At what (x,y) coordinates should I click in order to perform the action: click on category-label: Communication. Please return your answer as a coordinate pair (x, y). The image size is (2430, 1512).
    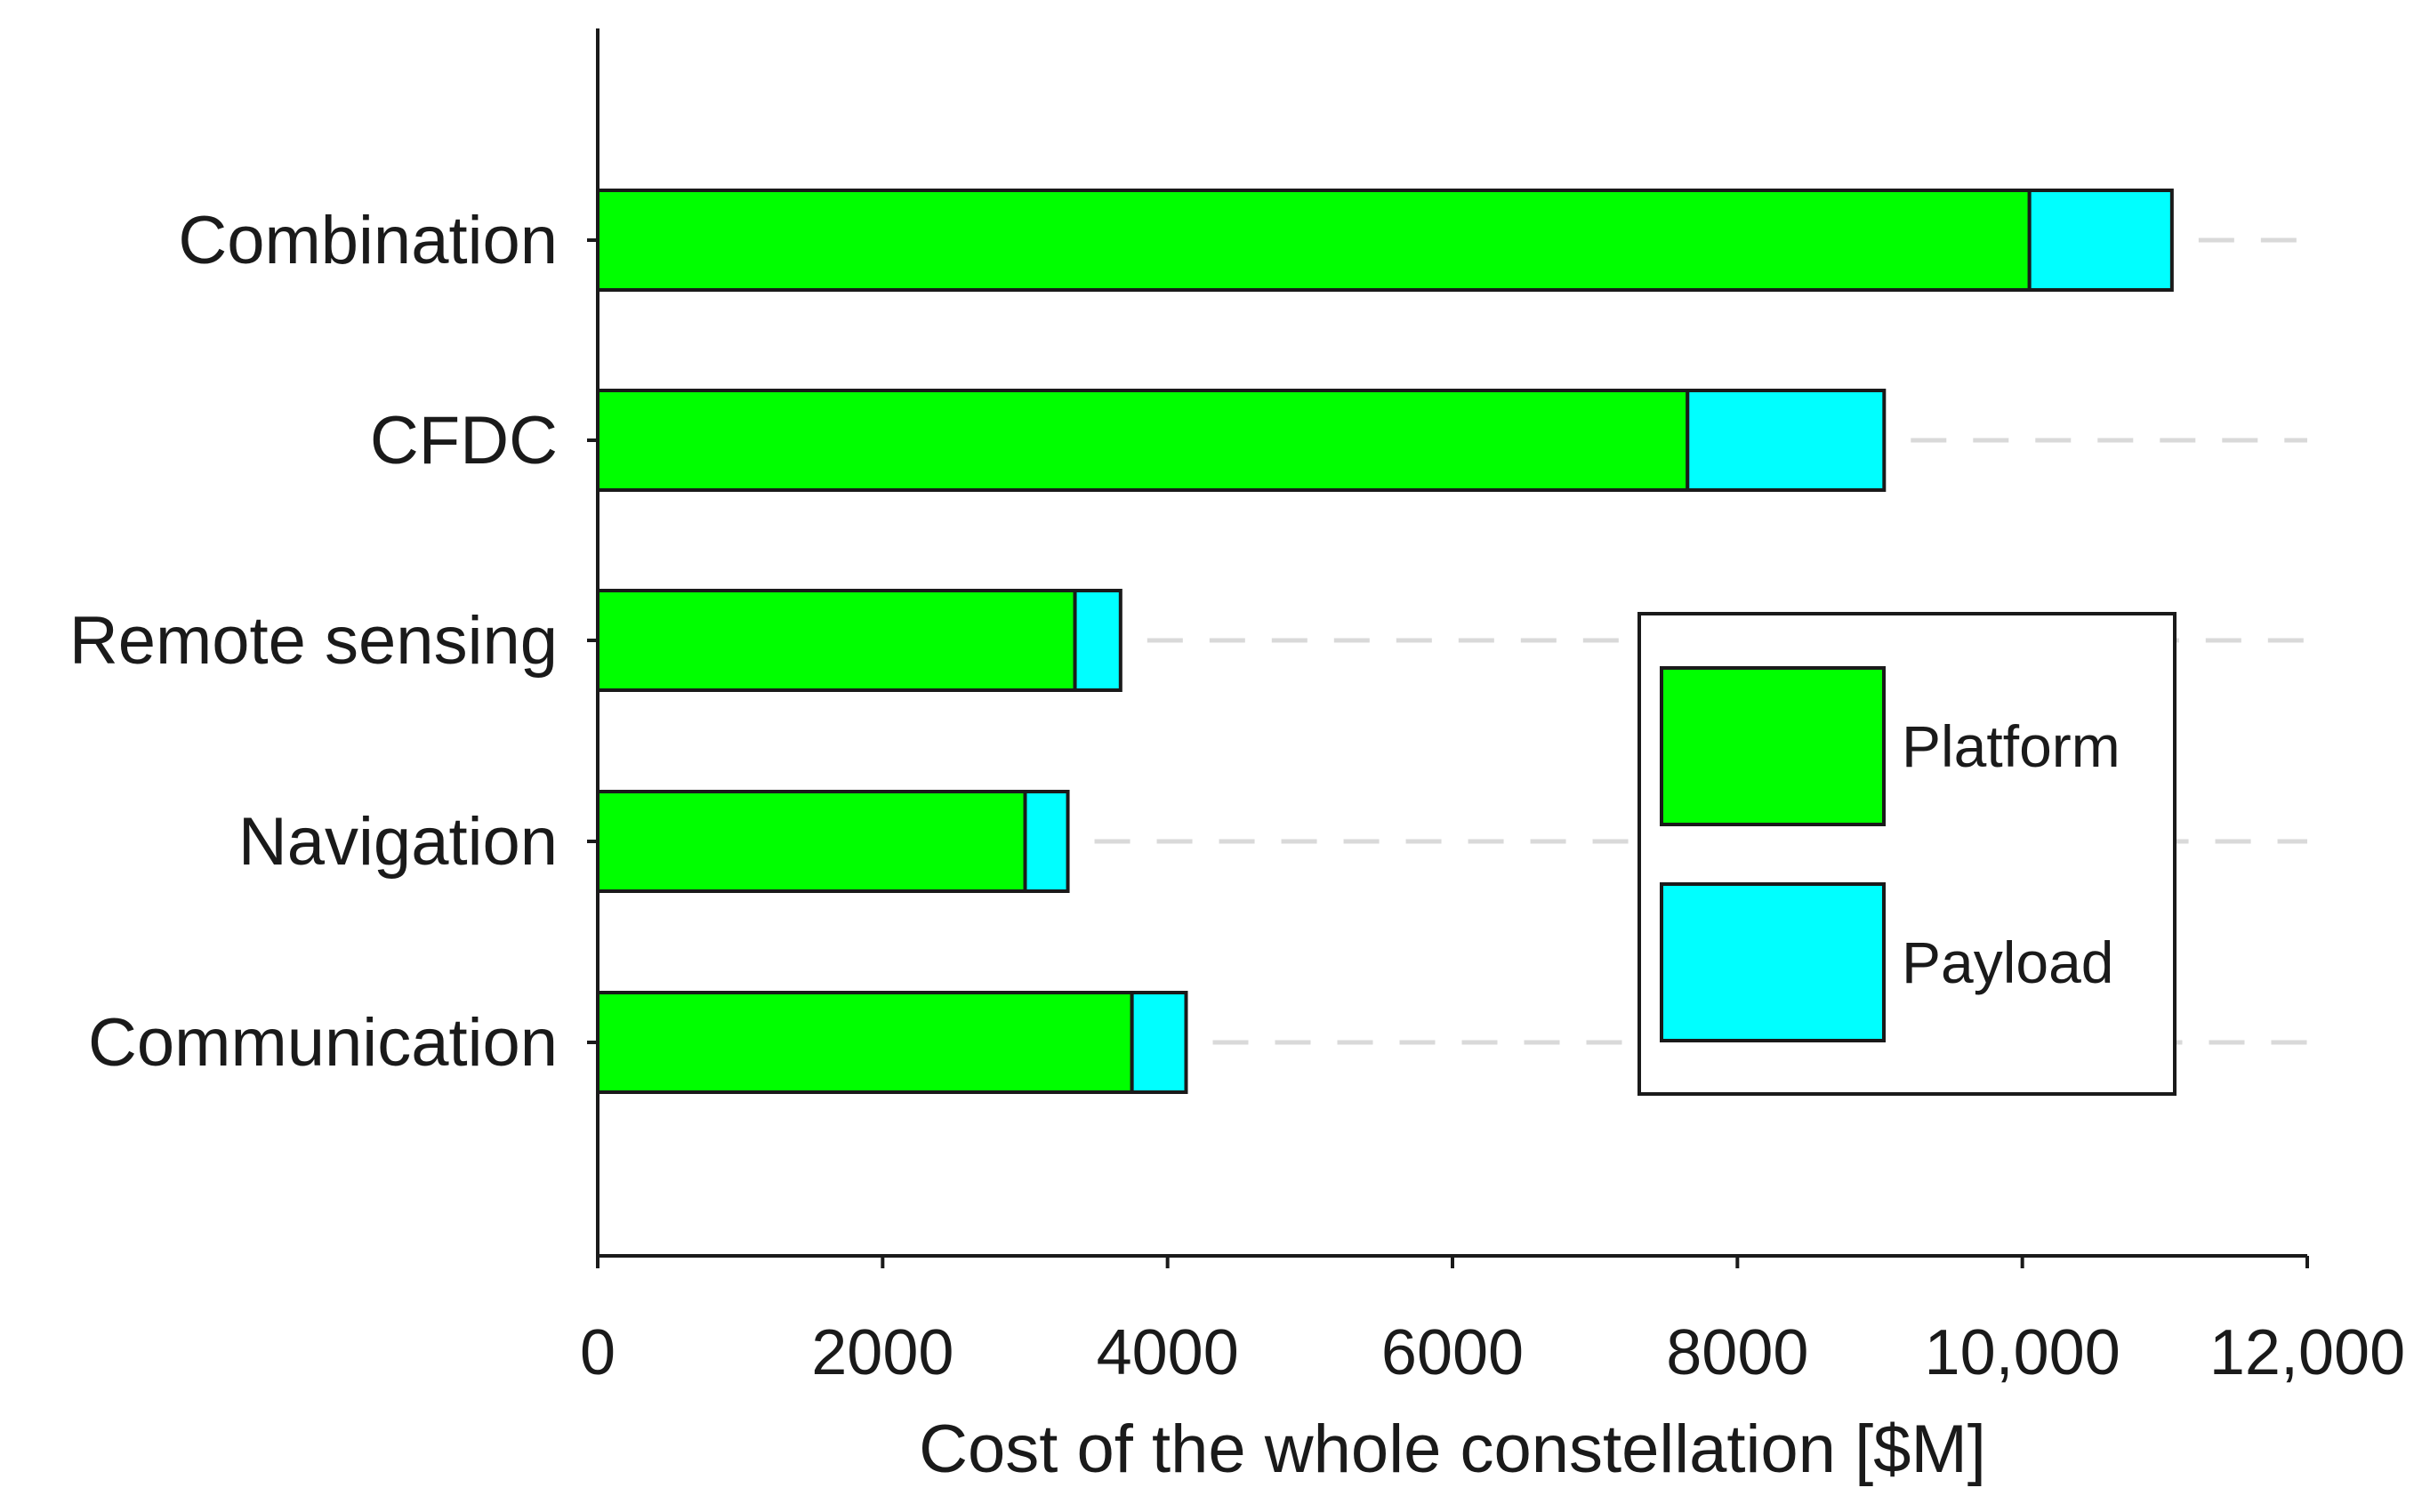
    Looking at the image, I should click on (323, 1043).